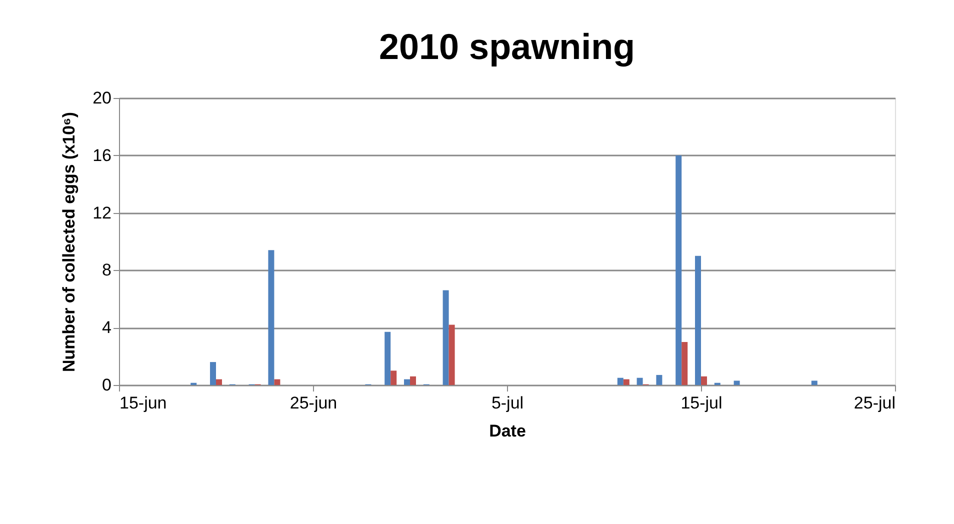 The image size is (954, 524). I want to click on x-tick-label: 15-jun, so click(143, 403).